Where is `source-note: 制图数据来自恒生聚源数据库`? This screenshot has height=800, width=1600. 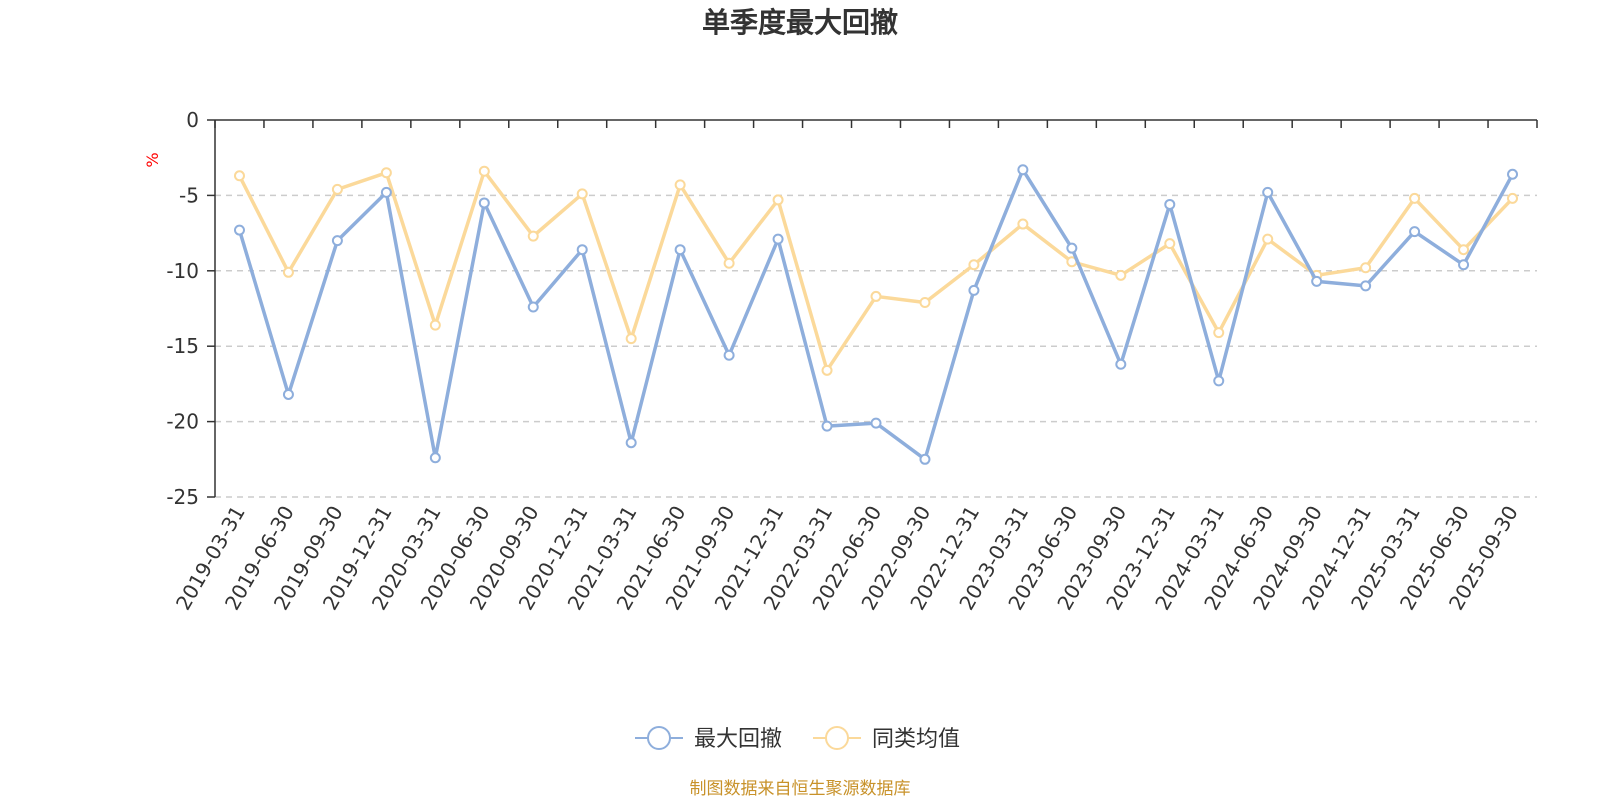
source-note: 制图数据来自恒生聚源数据库 is located at coordinates (800, 789).